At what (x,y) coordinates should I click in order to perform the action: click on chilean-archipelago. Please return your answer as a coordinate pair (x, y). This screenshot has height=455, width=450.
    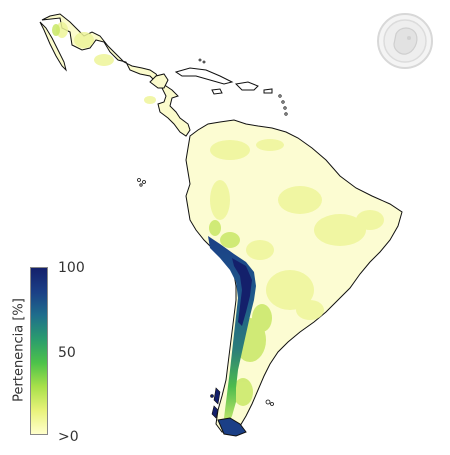
    Looking at the image, I should click on (215, 403).